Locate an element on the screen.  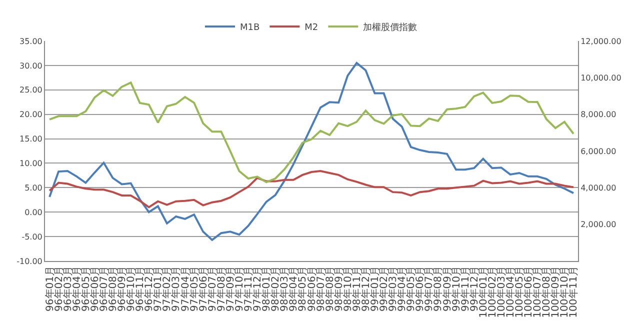
y-tick-label: 25.00 is located at coordinates (30, 90).